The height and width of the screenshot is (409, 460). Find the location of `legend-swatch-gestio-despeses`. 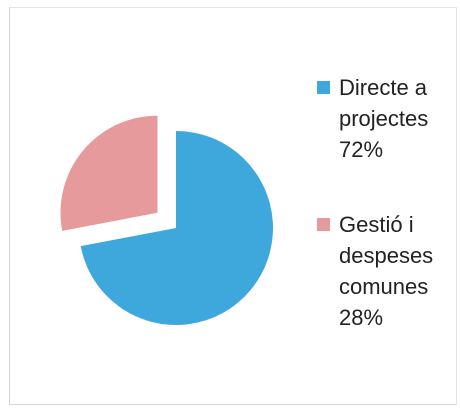

legend-swatch-gestio-despeses is located at coordinates (323, 224).